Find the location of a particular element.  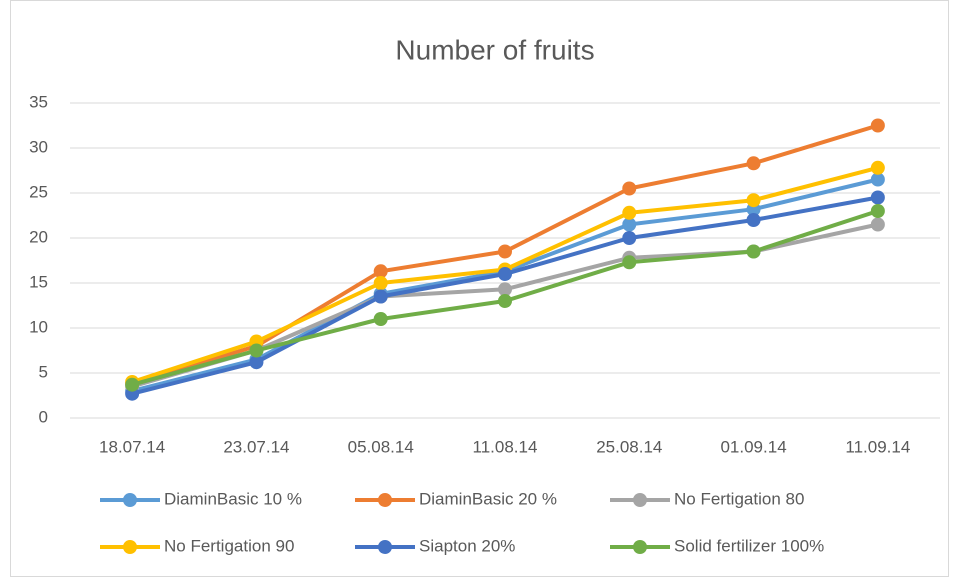

x-tick-label: 18.07.14 is located at coordinates (132, 446).